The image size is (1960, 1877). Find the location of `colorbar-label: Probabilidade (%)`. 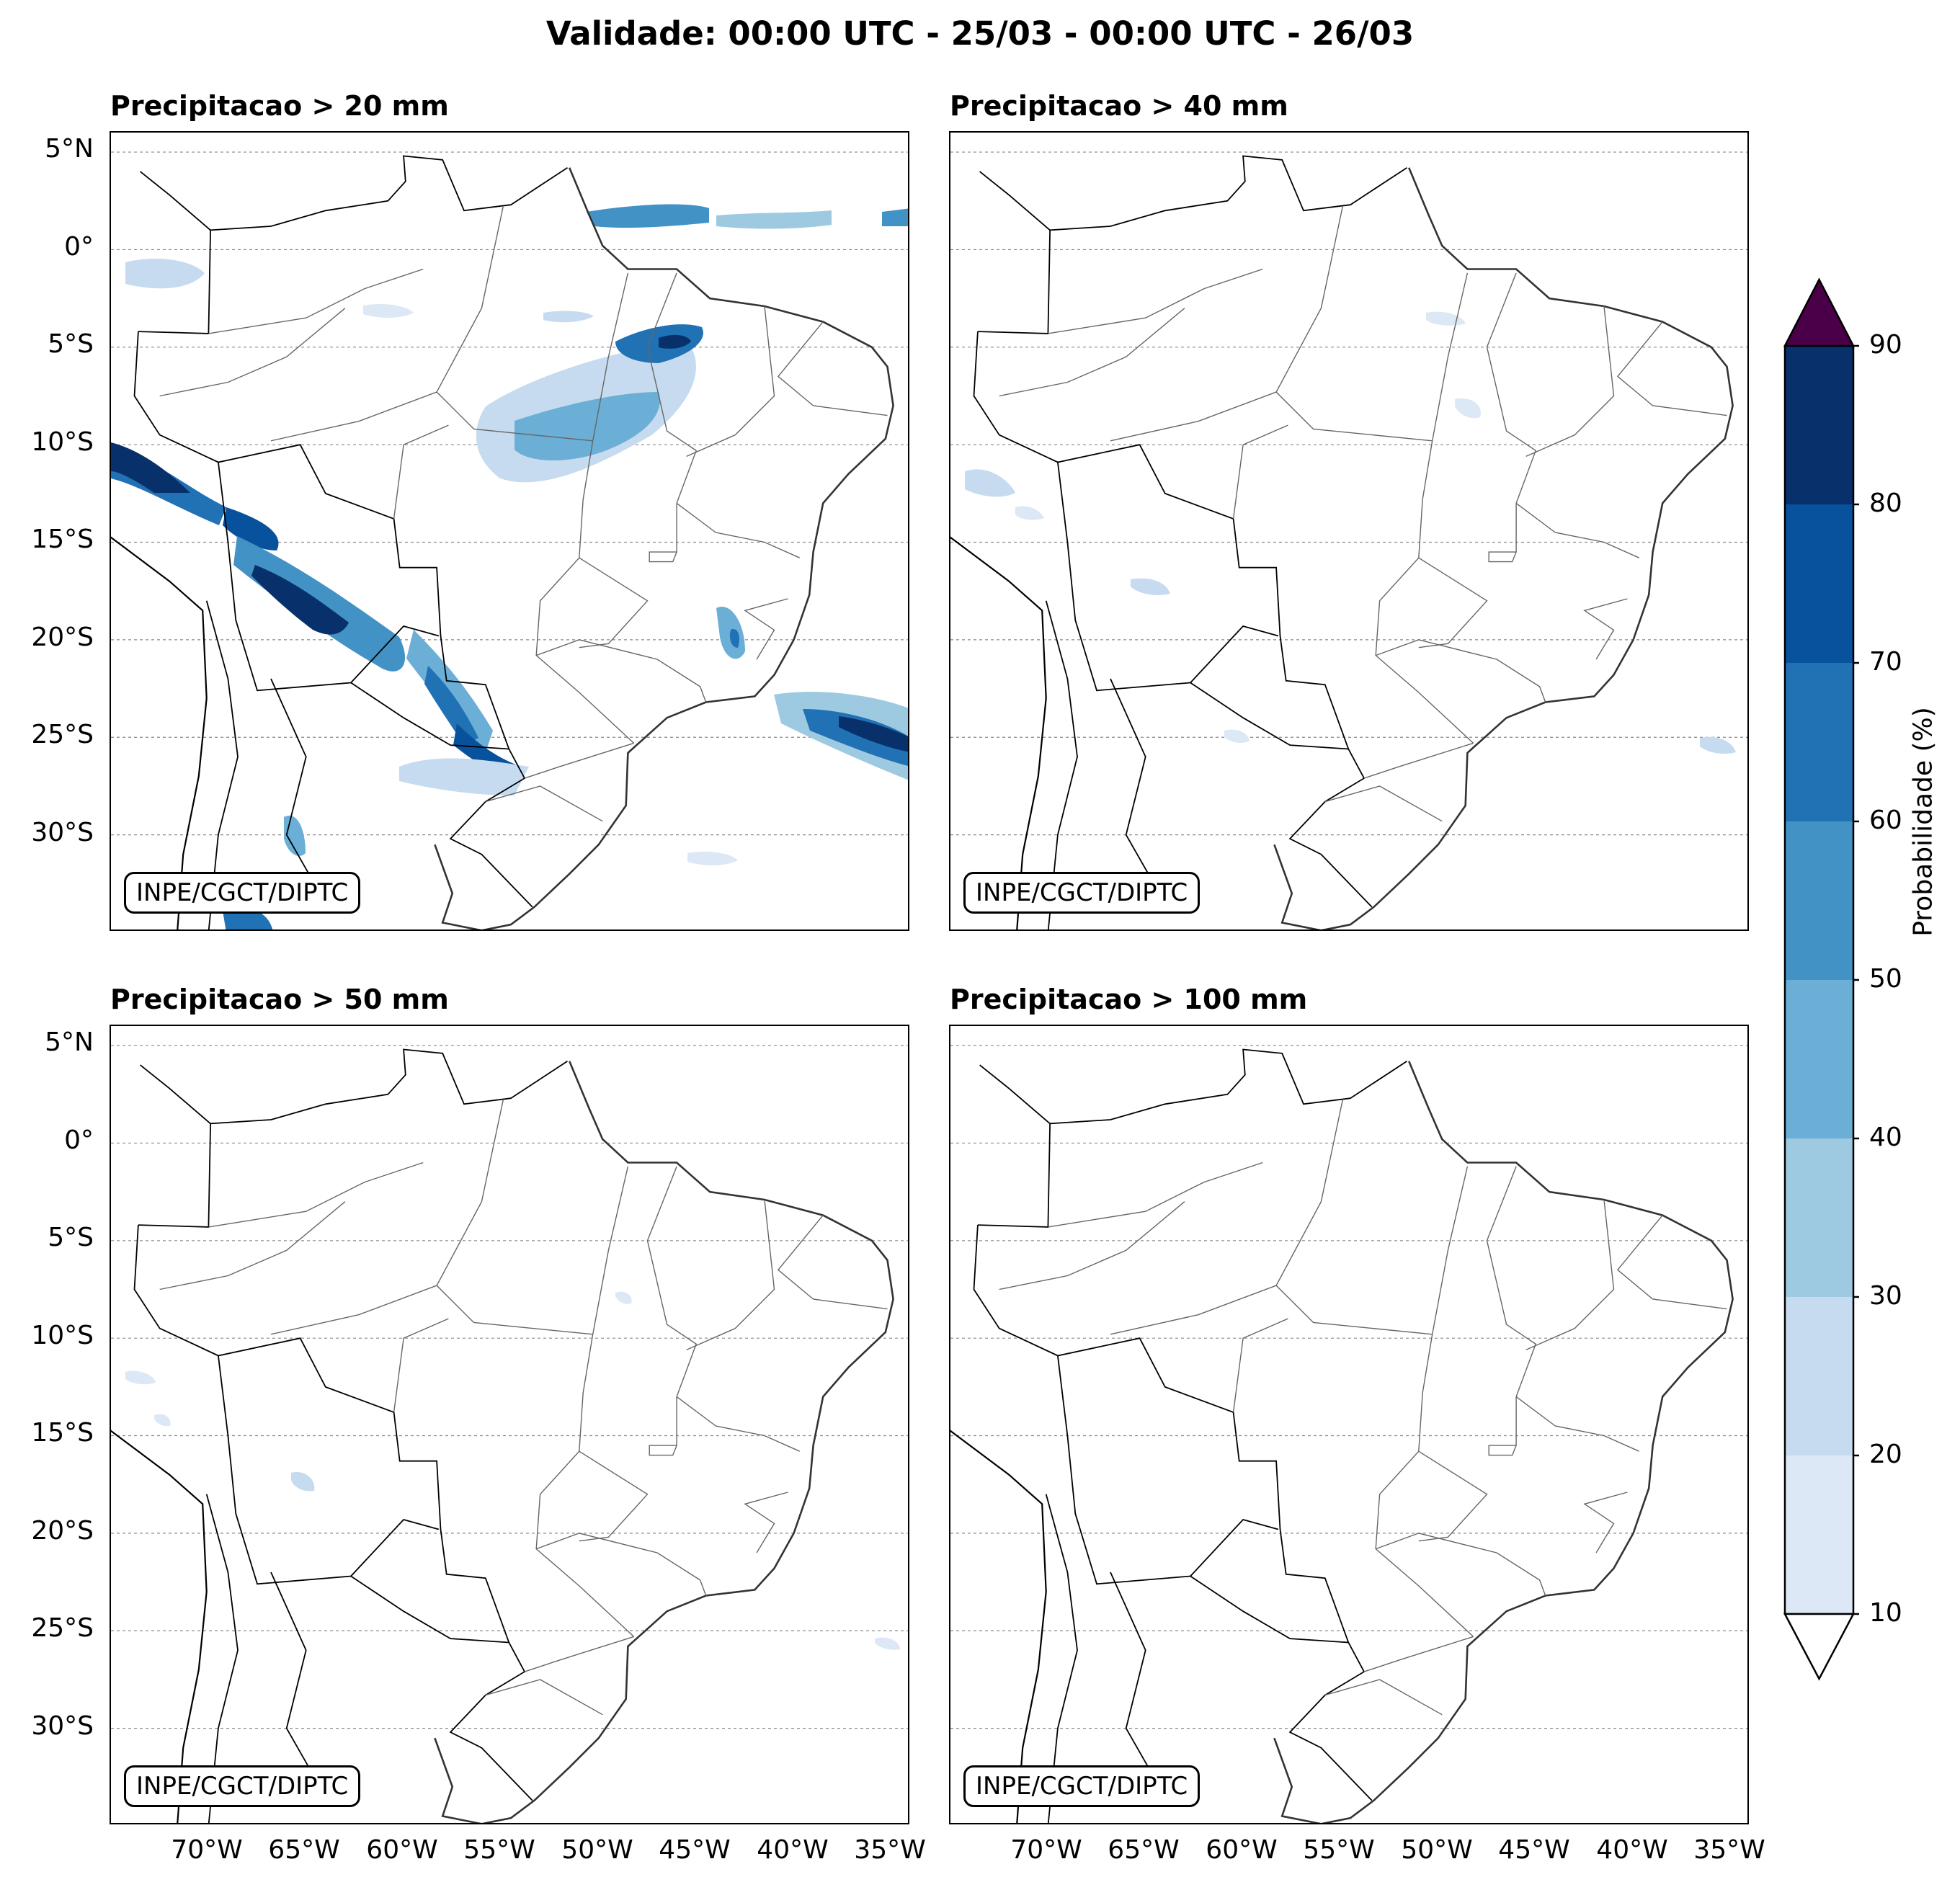

colorbar-label: Probabilidade (%) is located at coordinates (1923, 822).